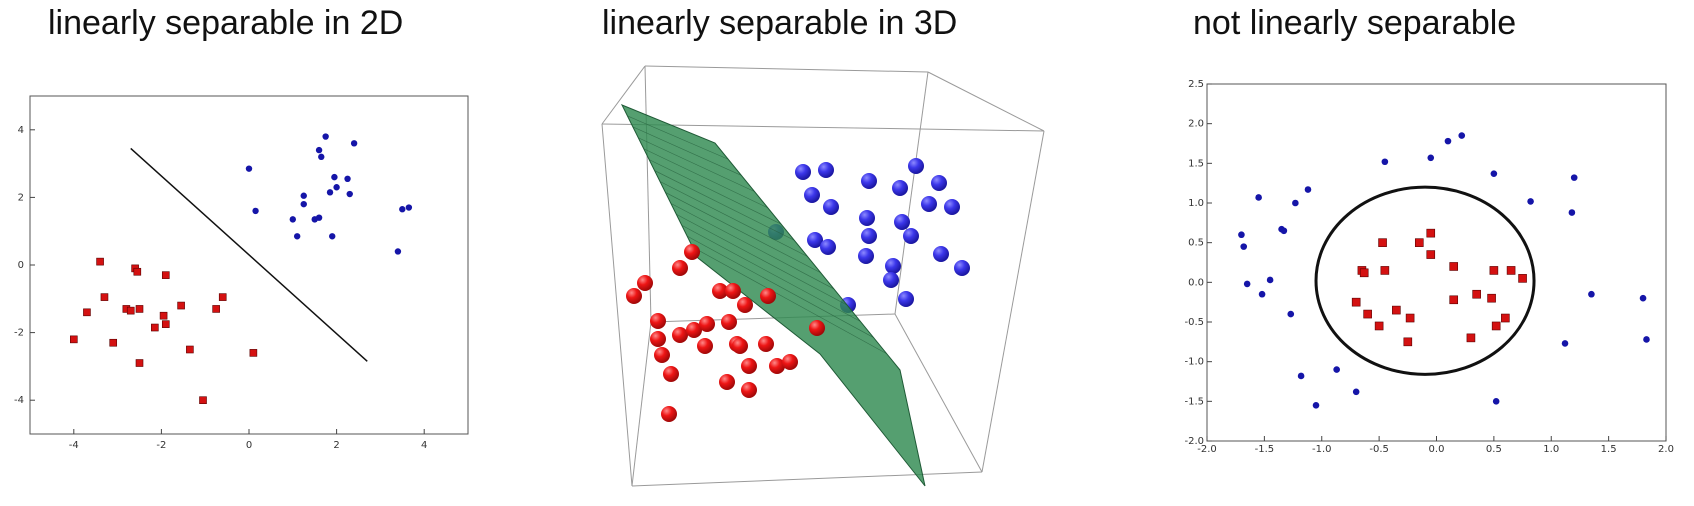 The height and width of the screenshot is (506, 1694). Describe the element at coordinates (1196, 203) in the screenshot. I see `y-tick-label: 1.0` at that location.